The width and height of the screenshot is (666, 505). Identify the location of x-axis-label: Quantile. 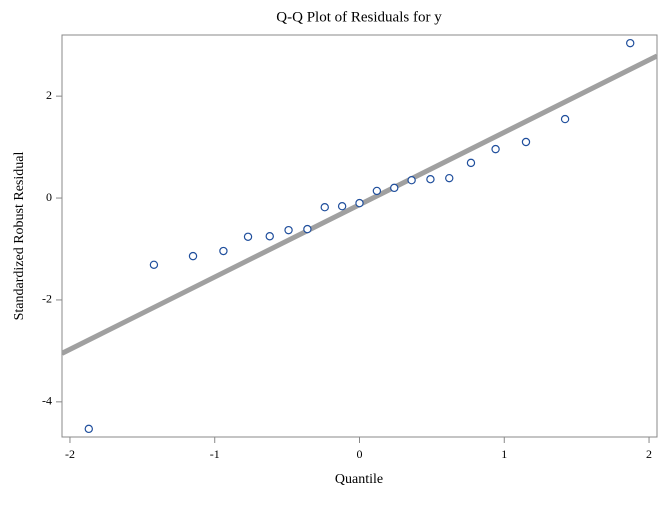
(359, 479).